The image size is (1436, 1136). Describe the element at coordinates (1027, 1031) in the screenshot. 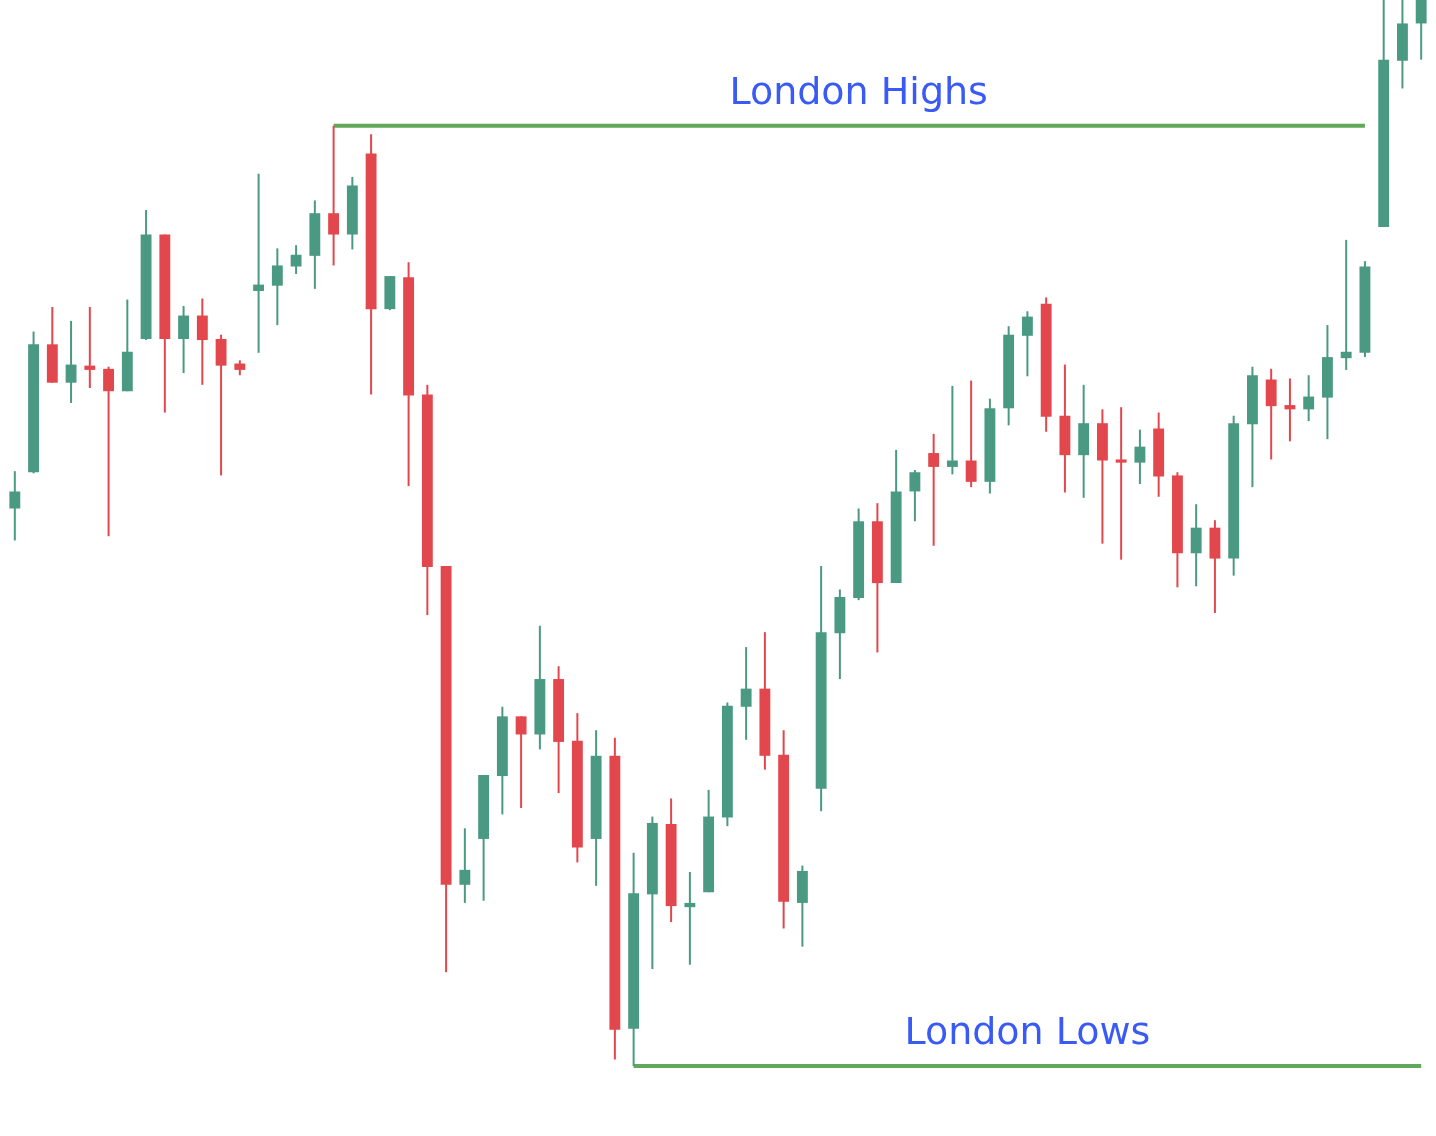

I see `ref-line-label: London Lows` at that location.